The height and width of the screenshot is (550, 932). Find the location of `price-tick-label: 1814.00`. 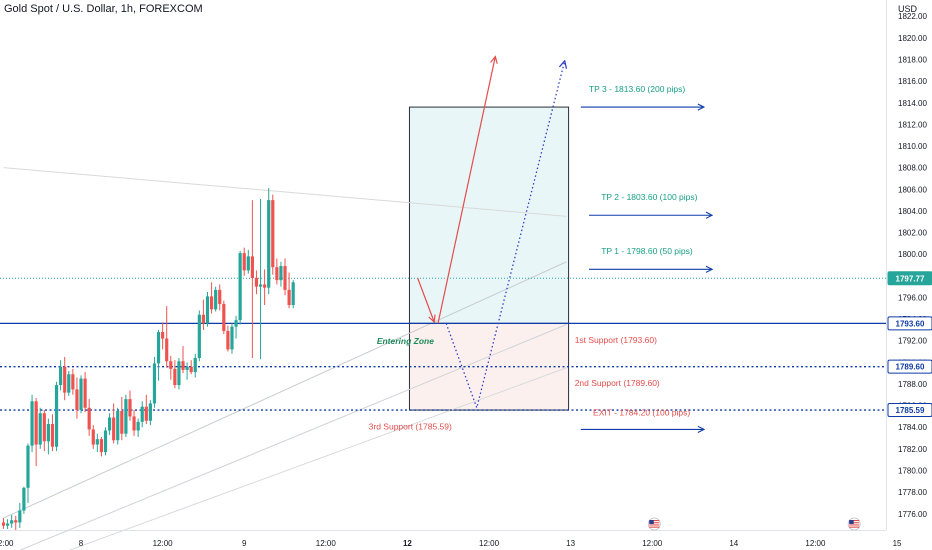

price-tick-label: 1814.00 is located at coordinates (912, 103).